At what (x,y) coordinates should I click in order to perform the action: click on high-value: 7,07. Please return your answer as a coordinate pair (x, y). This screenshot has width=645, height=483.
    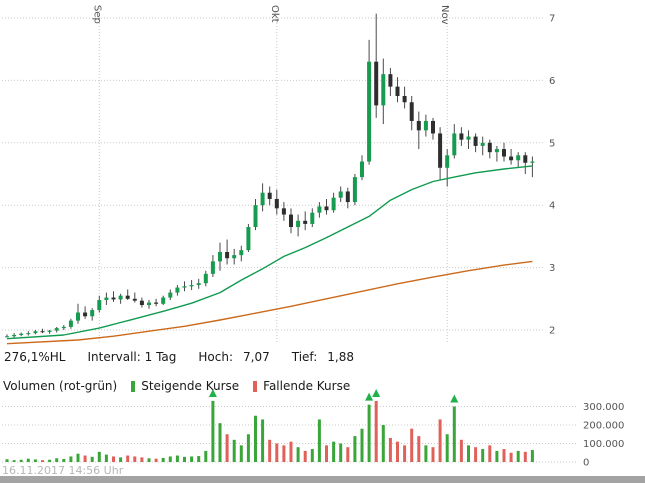
    Looking at the image, I should click on (256, 357).